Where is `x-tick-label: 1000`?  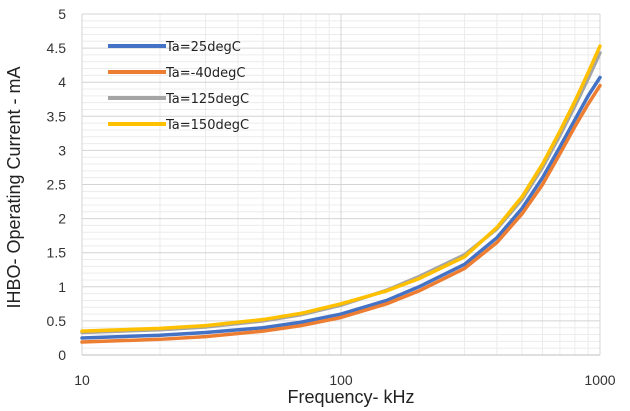 x-tick-label: 1000 is located at coordinates (599, 380).